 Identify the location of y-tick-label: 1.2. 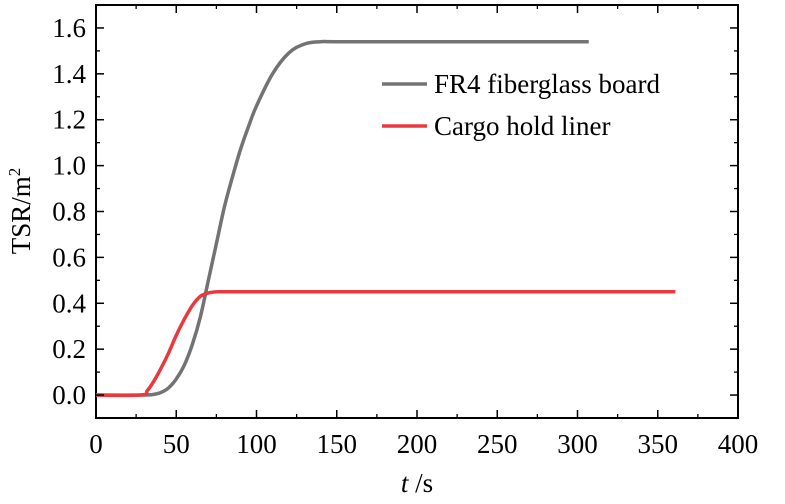
(69, 120).